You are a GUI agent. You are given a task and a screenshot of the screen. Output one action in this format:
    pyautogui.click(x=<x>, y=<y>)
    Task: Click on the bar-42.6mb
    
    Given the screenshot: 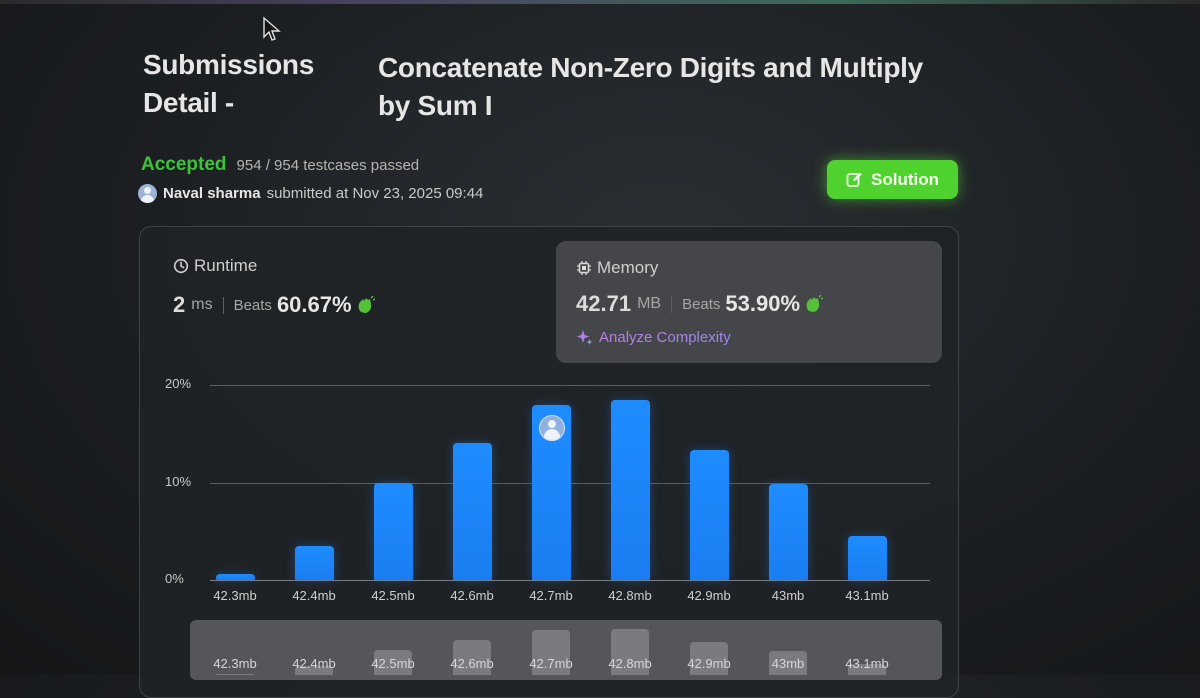 What is the action you would take?
    pyautogui.click(x=472, y=511)
    